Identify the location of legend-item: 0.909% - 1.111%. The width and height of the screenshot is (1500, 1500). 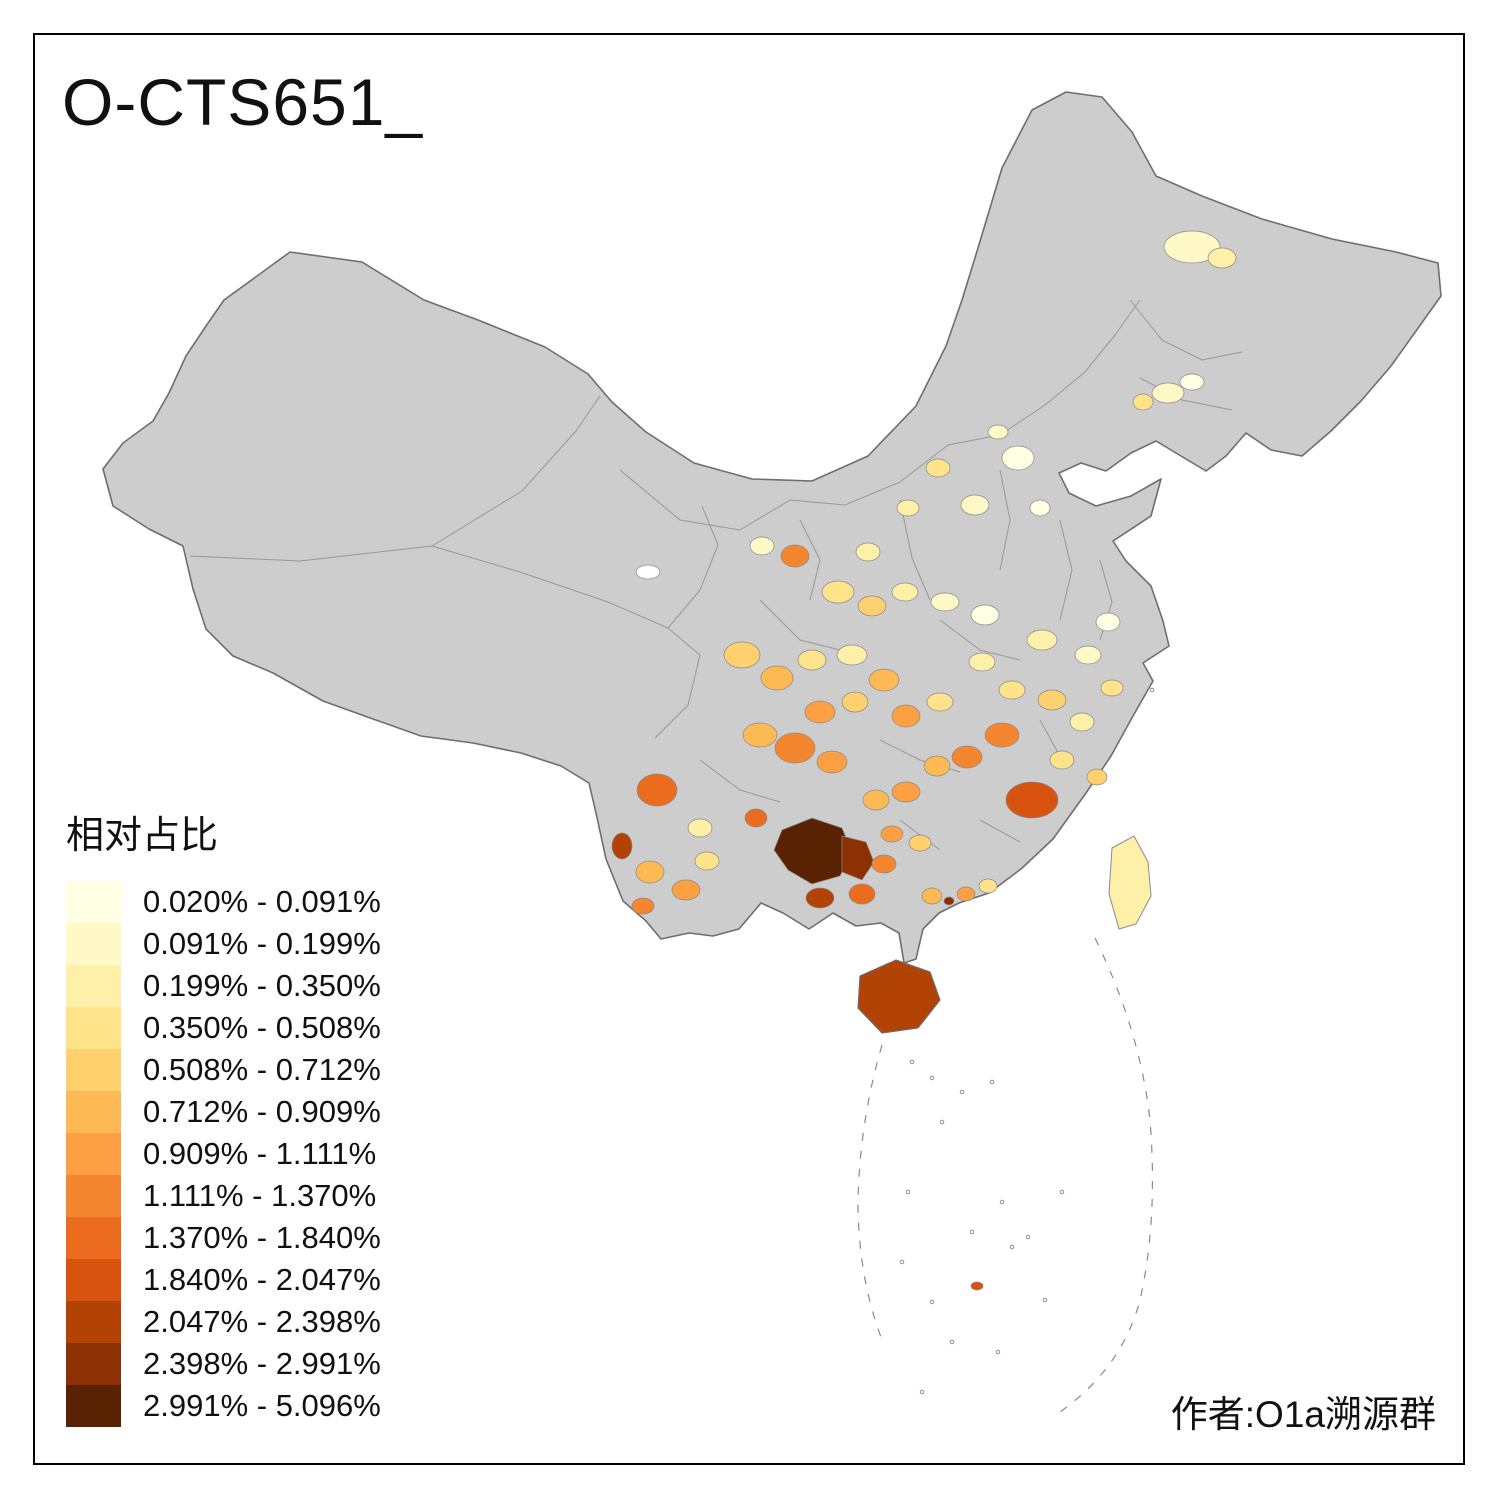
(223, 1154).